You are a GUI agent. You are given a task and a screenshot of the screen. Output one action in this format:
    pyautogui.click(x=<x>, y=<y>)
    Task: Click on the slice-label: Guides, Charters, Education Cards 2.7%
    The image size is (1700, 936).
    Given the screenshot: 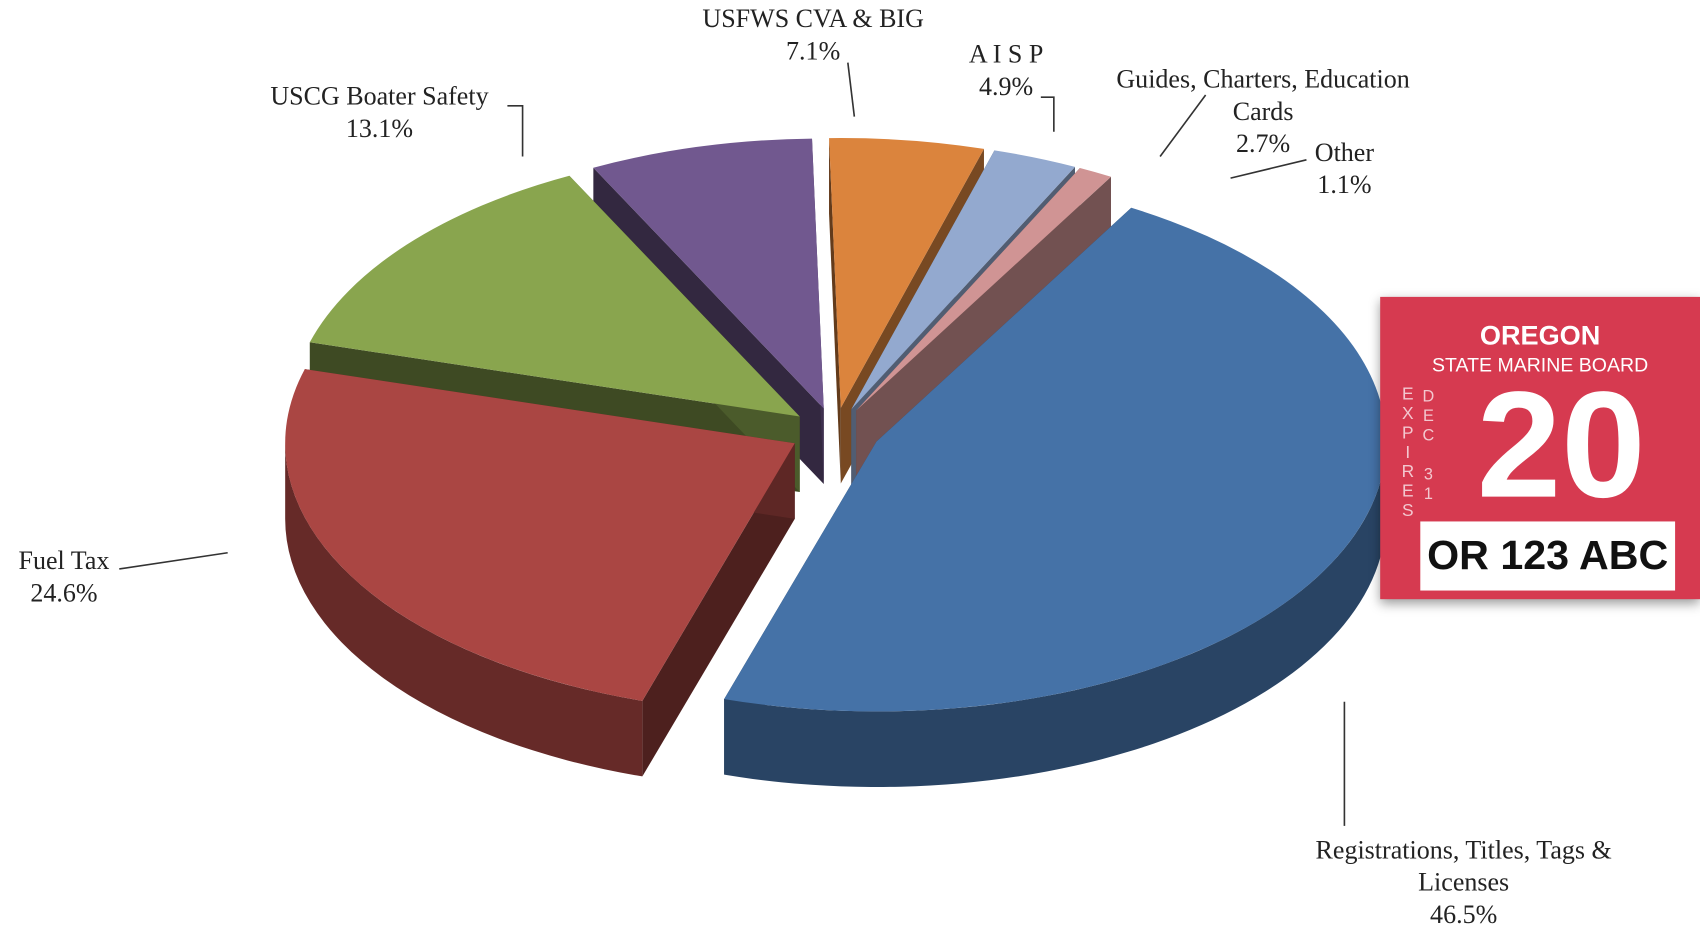 What is the action you would take?
    pyautogui.click(x=1263, y=112)
    